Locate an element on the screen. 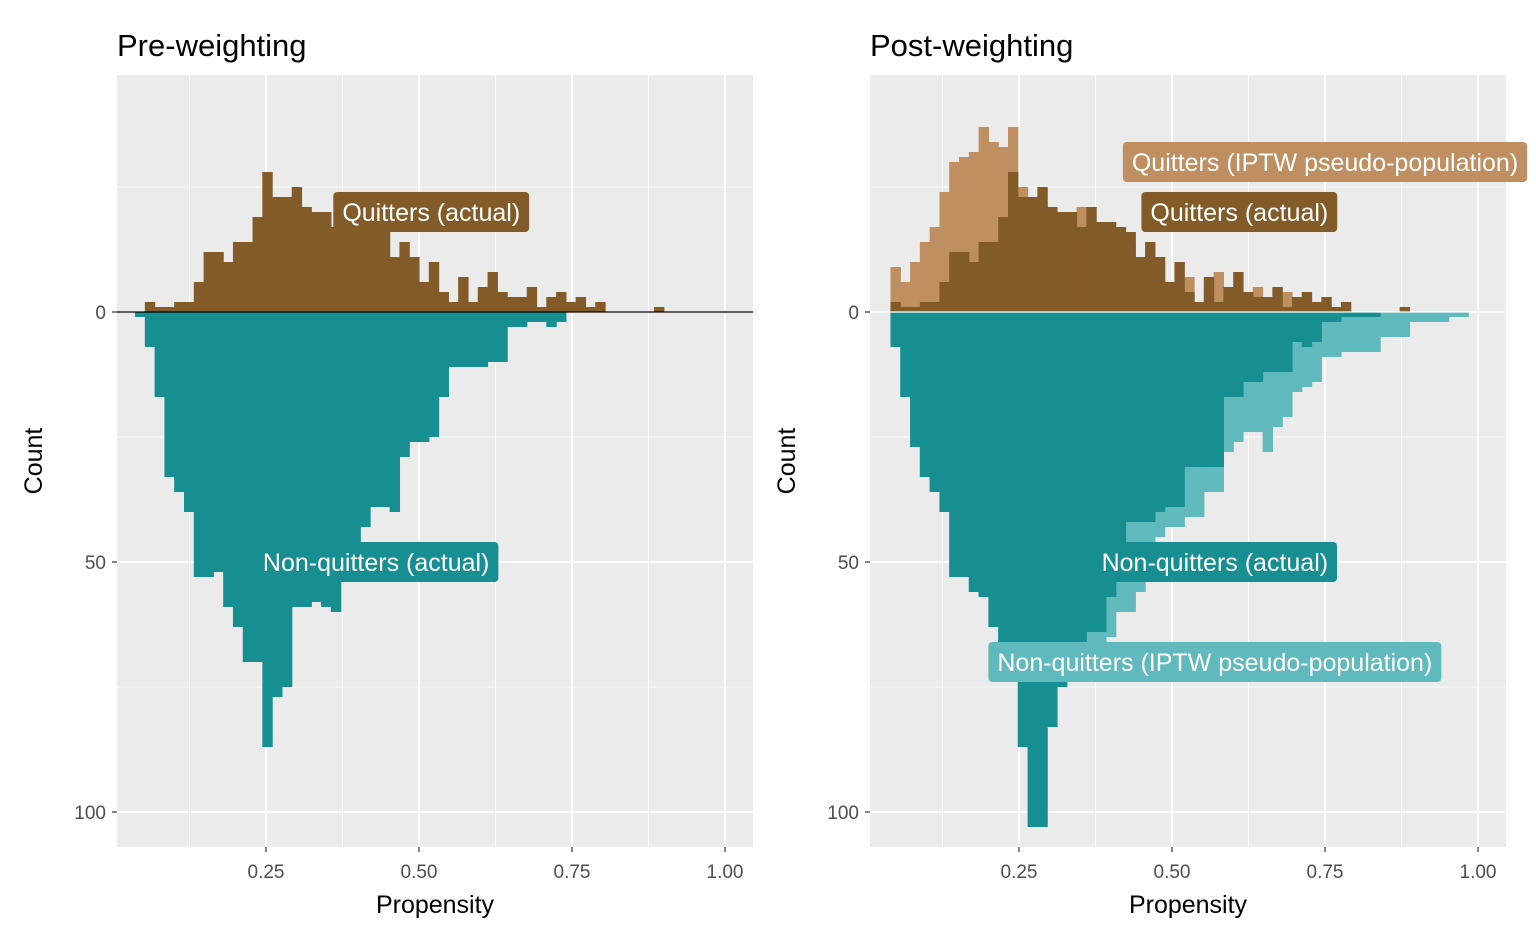 This screenshot has width=1536, height=949. x-tick-label: 0.50 is located at coordinates (1172, 872).